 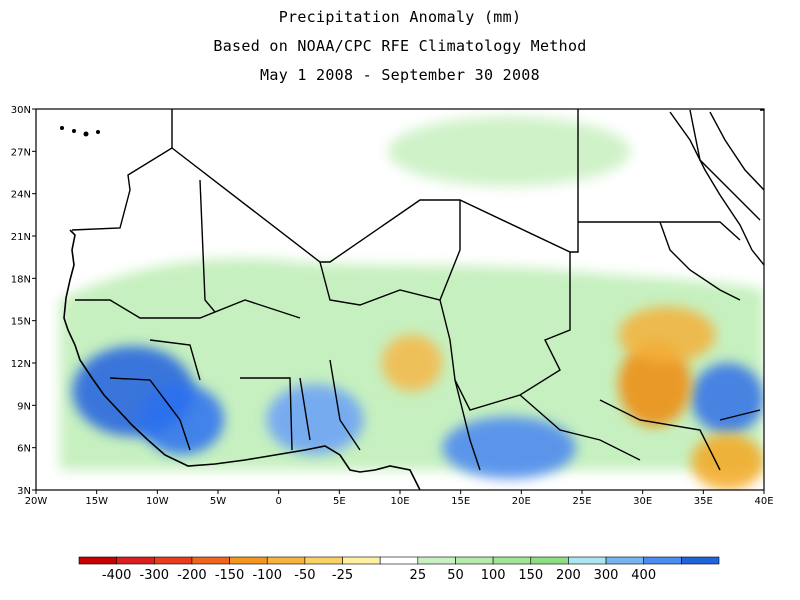 What do you see at coordinates (24, 491) in the screenshot?
I see `lat-label-3N: 3N` at bounding box center [24, 491].